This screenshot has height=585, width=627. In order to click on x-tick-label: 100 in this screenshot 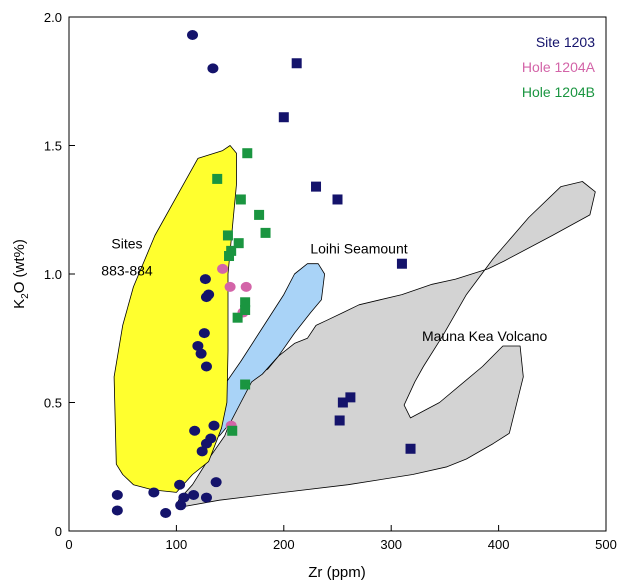, I will do `click(177, 544)`.